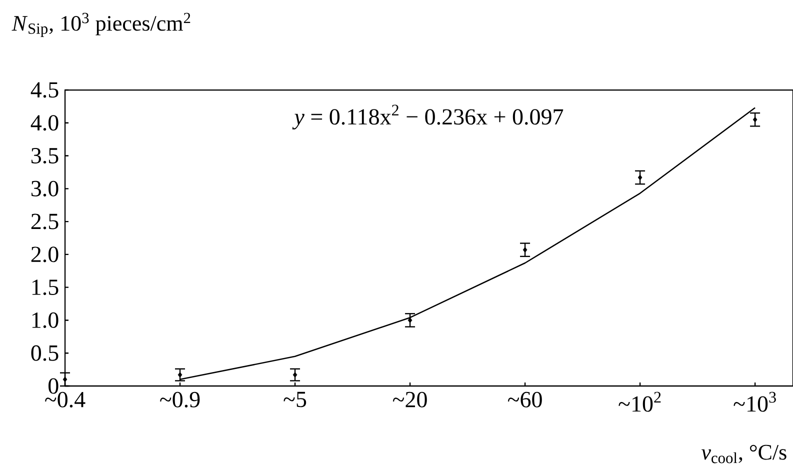  Describe the element at coordinates (744, 454) in the screenshot. I see `x-axis-title: v$_{cool}$, °C/s` at that location.